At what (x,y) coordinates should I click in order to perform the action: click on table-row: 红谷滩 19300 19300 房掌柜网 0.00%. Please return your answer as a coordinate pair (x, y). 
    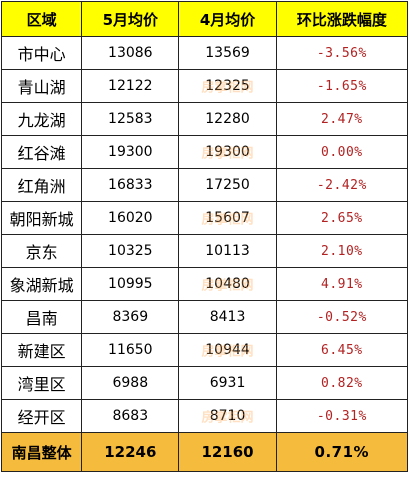
    Looking at the image, I should click on (204, 152).